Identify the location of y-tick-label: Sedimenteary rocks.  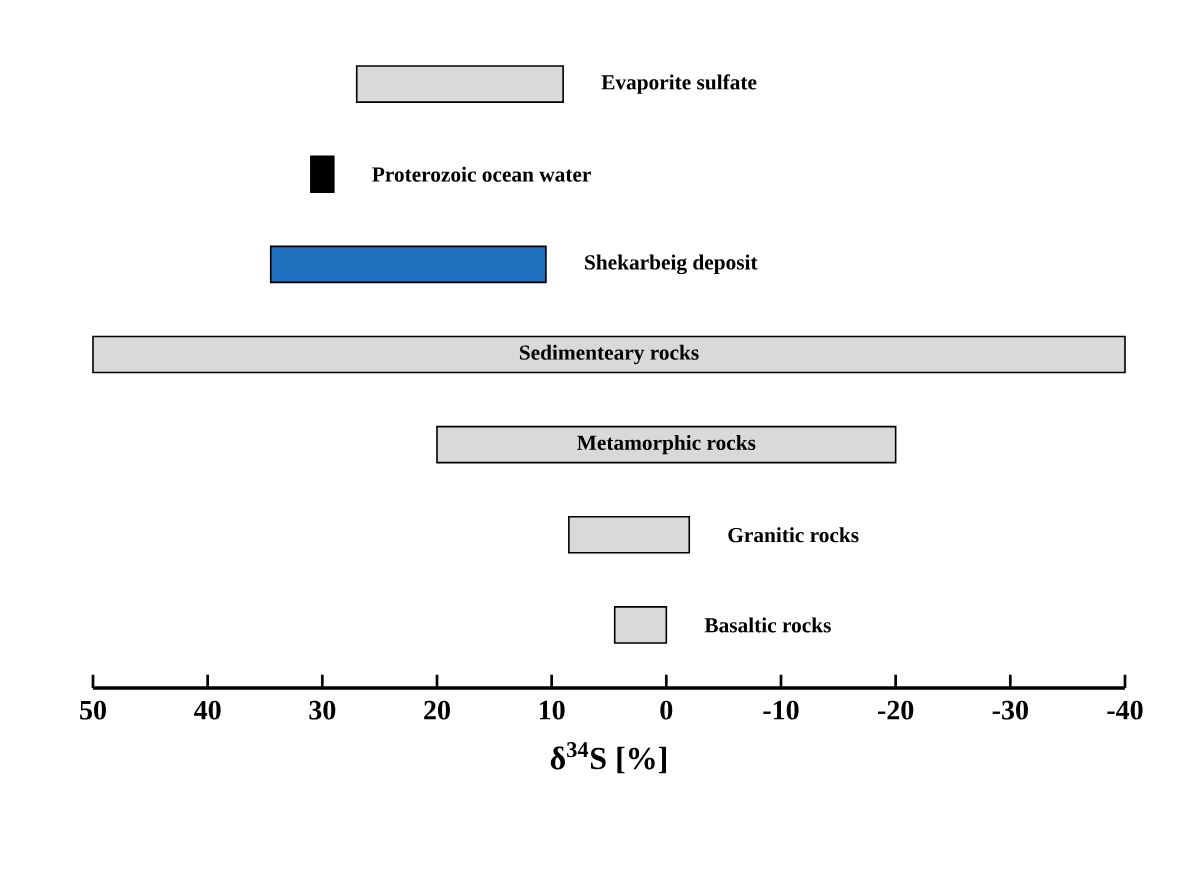
(609, 354).